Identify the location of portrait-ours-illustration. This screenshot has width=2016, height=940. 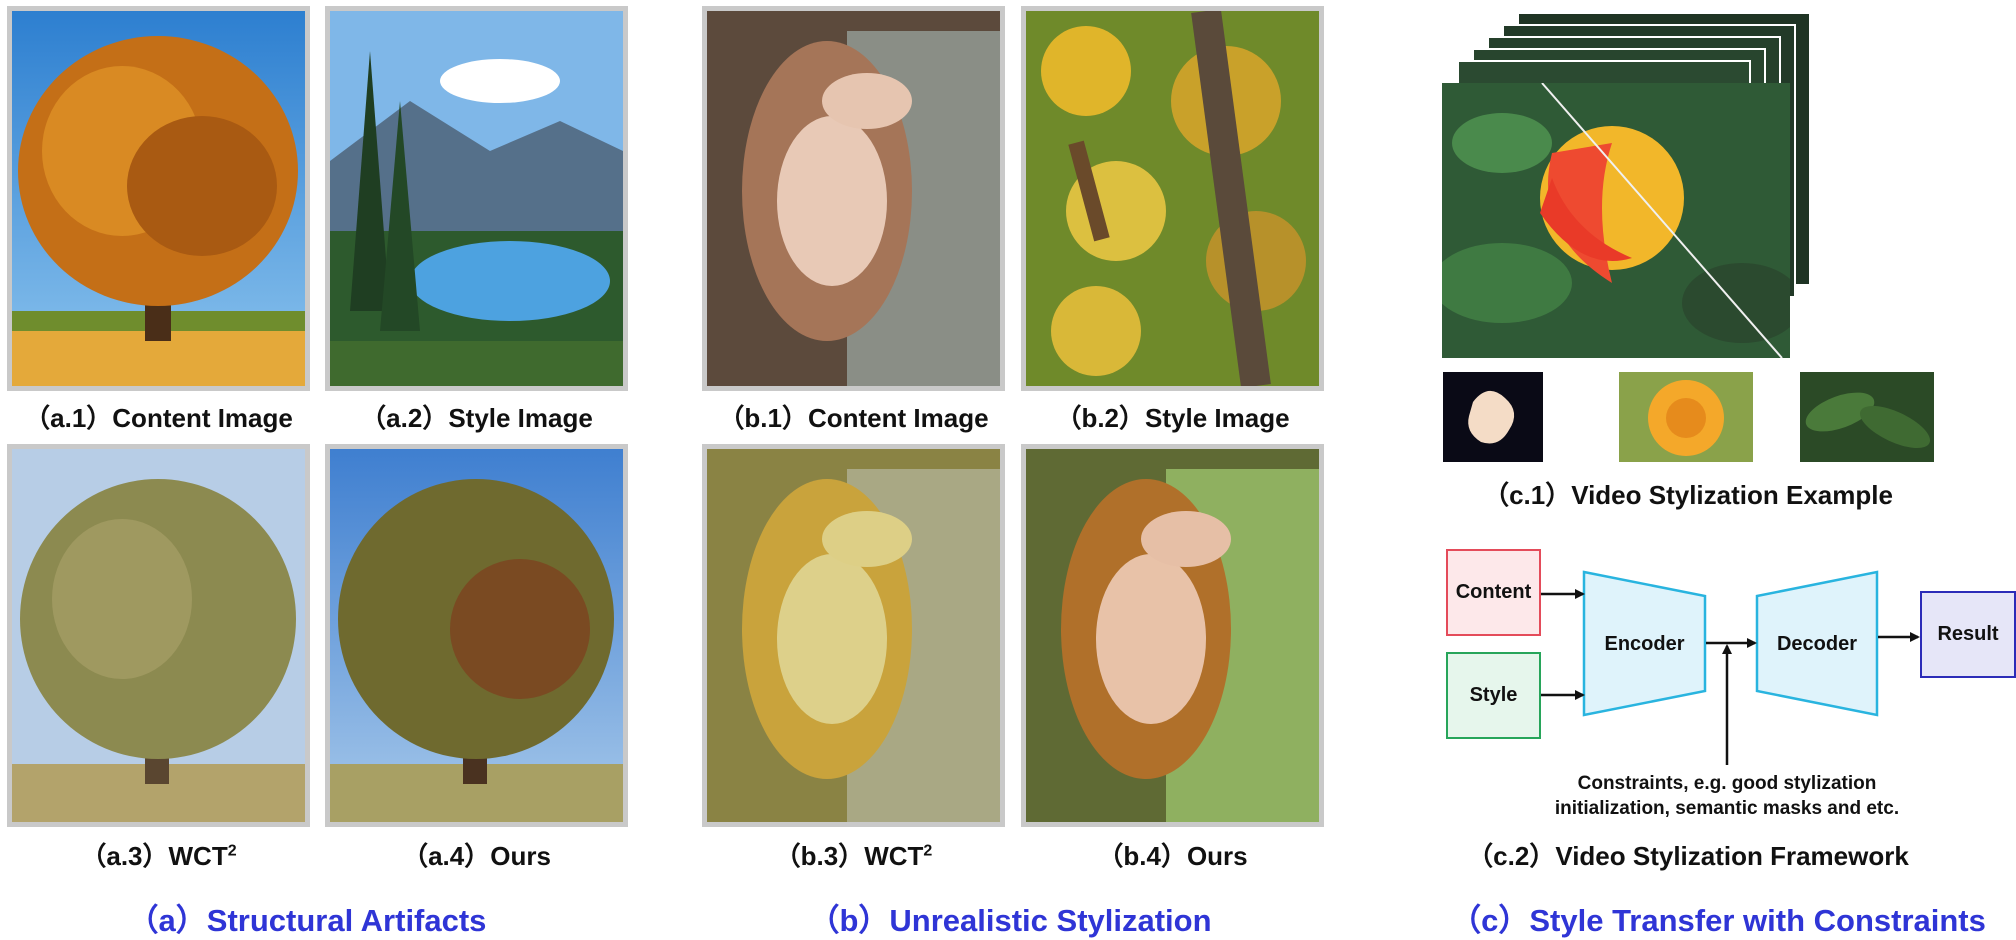
(1172, 635).